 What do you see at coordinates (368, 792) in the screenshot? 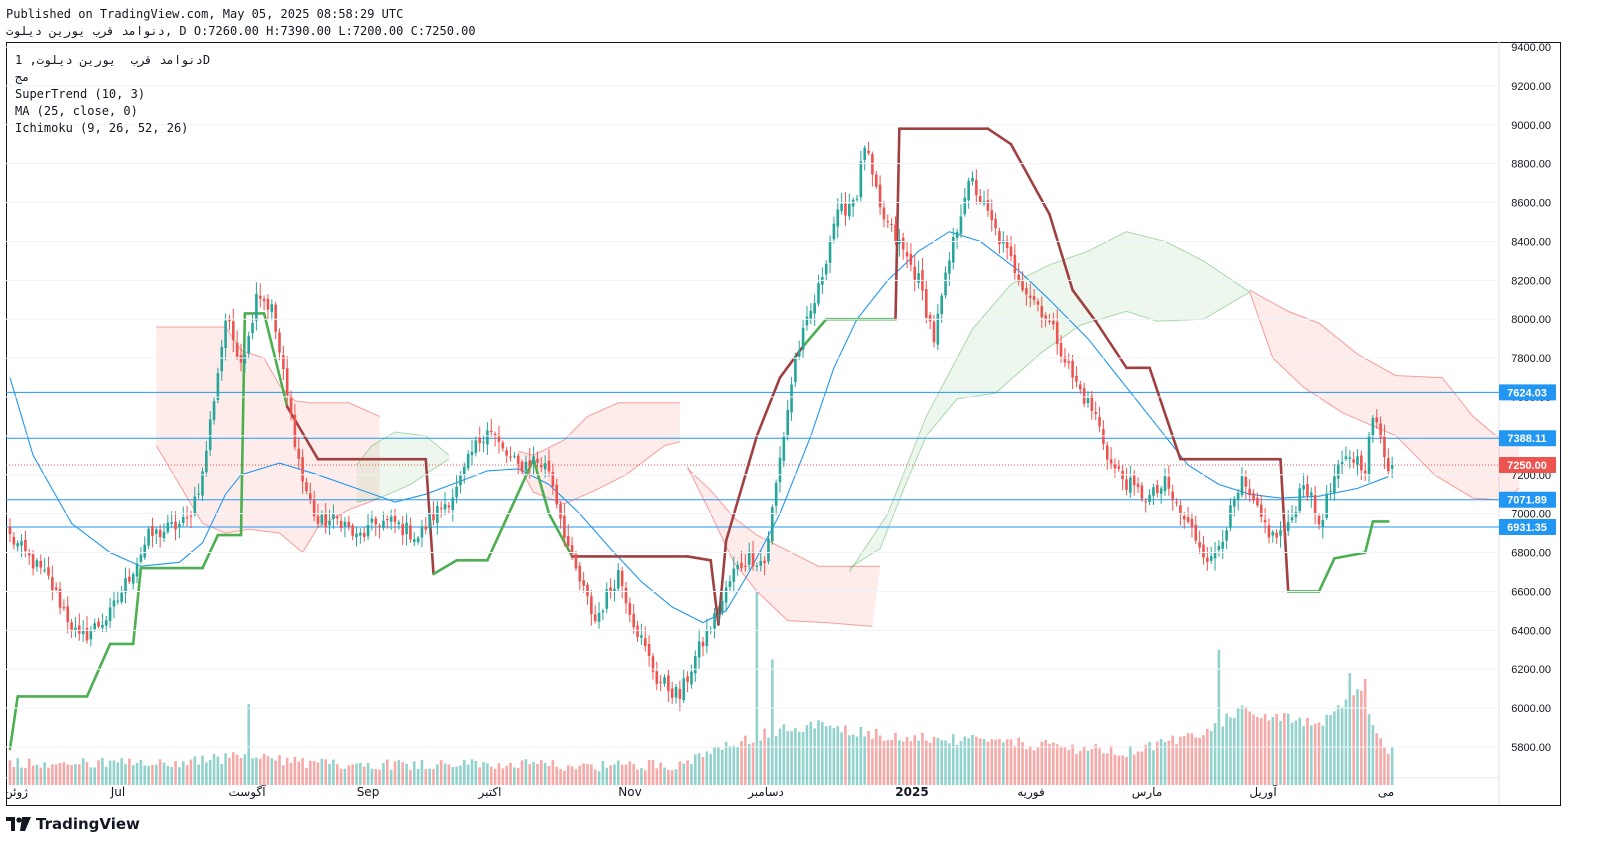
I see `x-tick-label: Sep` at bounding box center [368, 792].